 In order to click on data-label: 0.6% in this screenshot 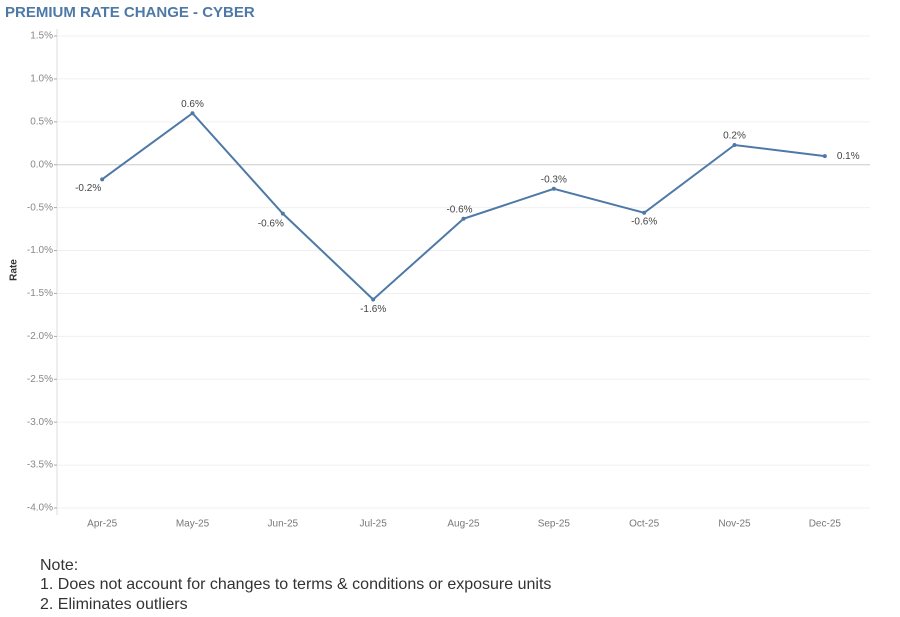, I will do `click(192, 104)`.